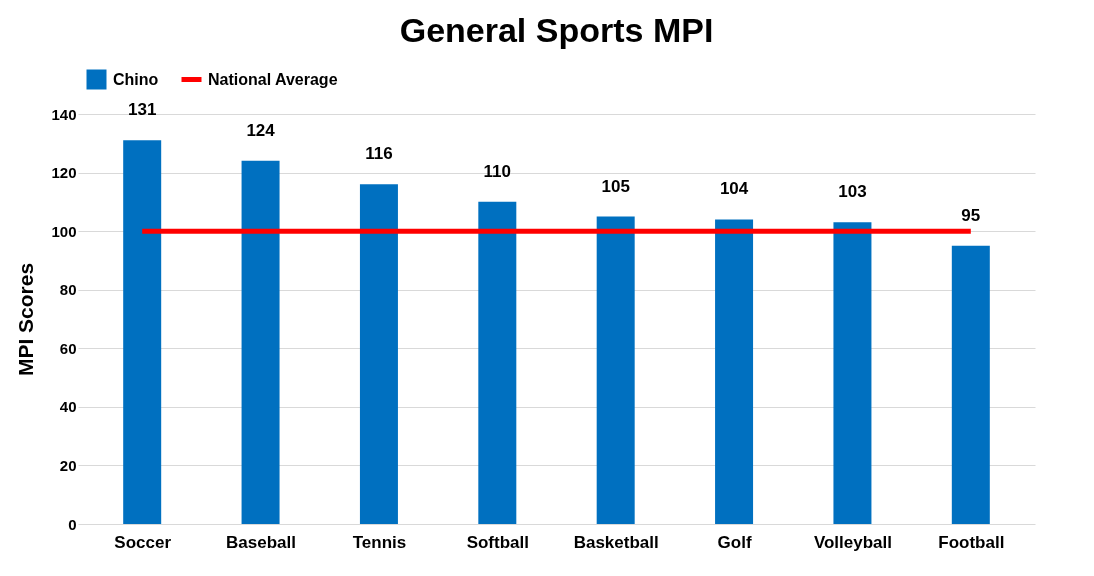 This screenshot has height=576, width=1094. I want to click on data-label: 110, so click(497, 171).